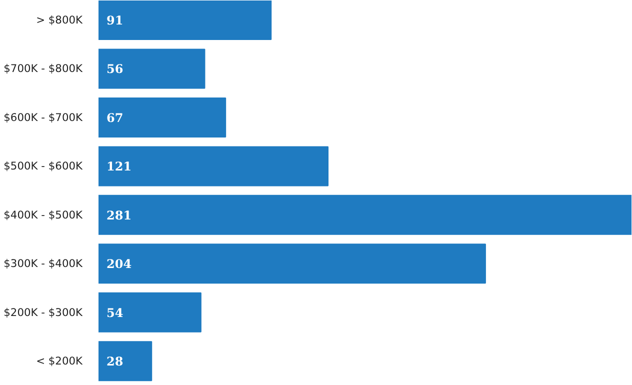  Describe the element at coordinates (44, 117) in the screenshot. I see `y-tick-label: $600K - $700K` at that location.